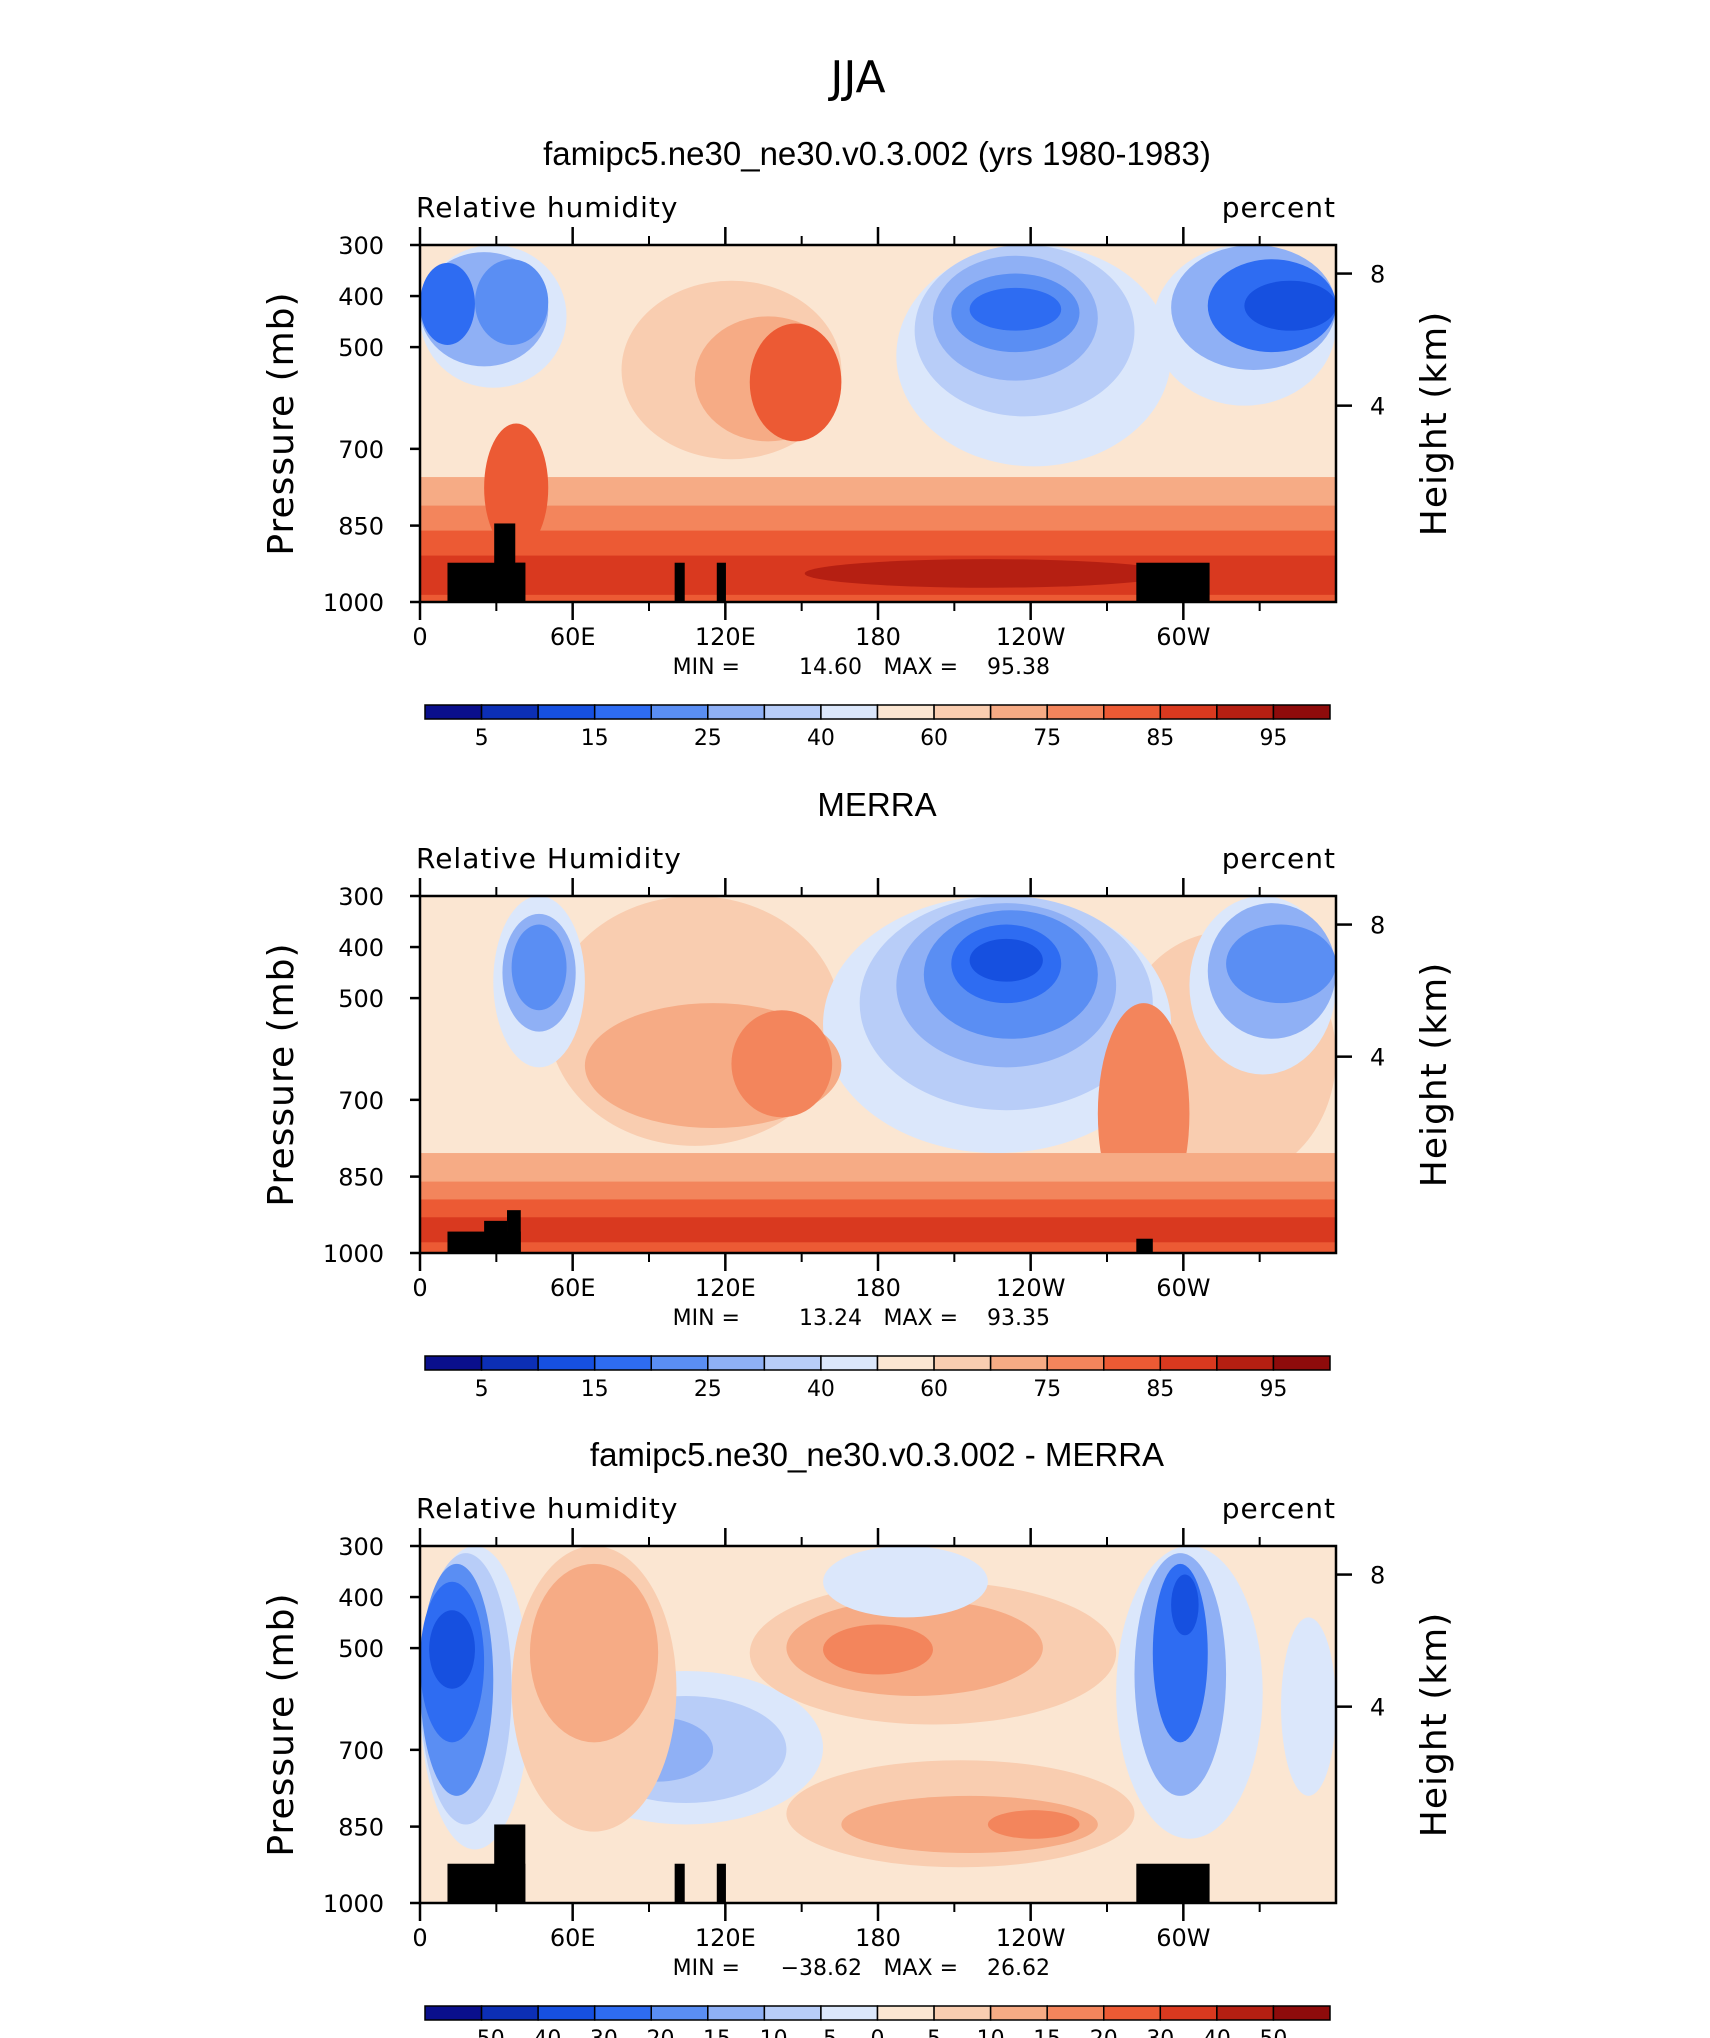 The width and height of the screenshot is (1710, 2038). Describe the element at coordinates (1160, 738) in the screenshot. I see `colorbar-label: 85` at that location.